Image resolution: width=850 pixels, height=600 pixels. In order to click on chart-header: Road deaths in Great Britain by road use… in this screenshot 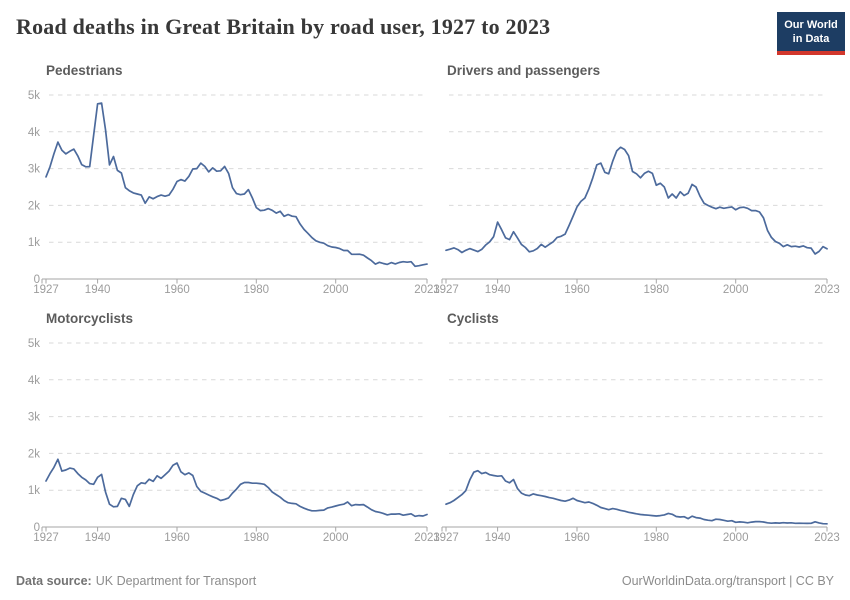, I will do `click(425, 27)`.